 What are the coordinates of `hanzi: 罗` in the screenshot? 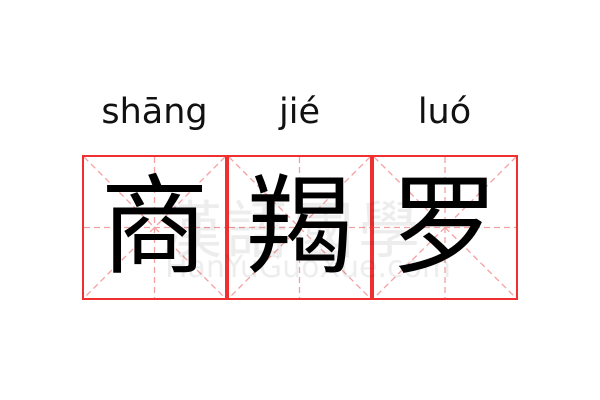 It's located at (444, 227).